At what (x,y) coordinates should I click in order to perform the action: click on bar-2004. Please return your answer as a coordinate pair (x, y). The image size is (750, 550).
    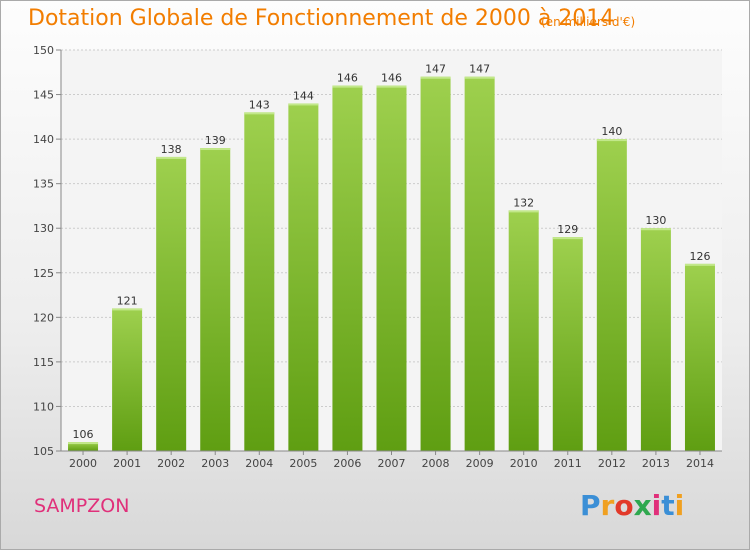
    Looking at the image, I should click on (259, 281).